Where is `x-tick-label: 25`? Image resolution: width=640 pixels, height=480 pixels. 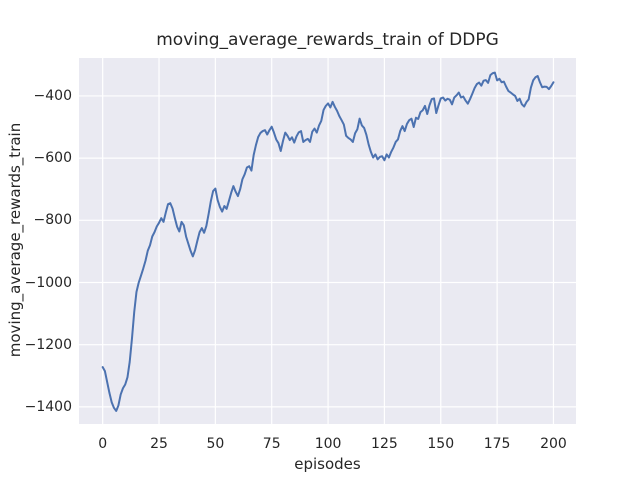
x-tick-label: 25 is located at coordinates (159, 444).